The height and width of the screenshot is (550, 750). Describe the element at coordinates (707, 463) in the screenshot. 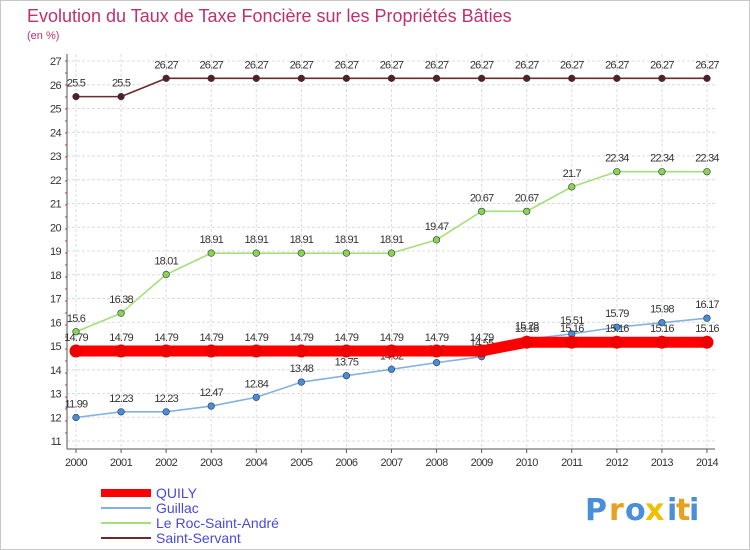

I see `x-tick-label: 2014` at that location.